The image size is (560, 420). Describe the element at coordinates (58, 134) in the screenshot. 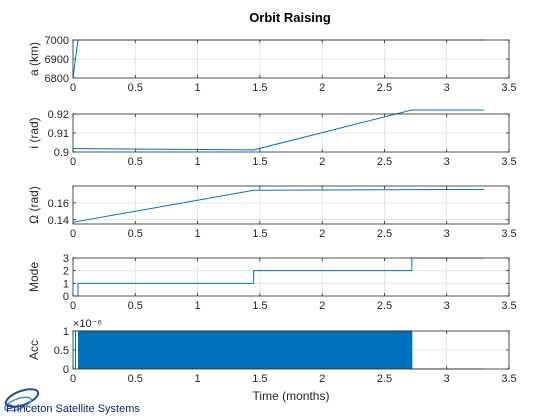

I see `y-tick-label: 0.91` at that location.